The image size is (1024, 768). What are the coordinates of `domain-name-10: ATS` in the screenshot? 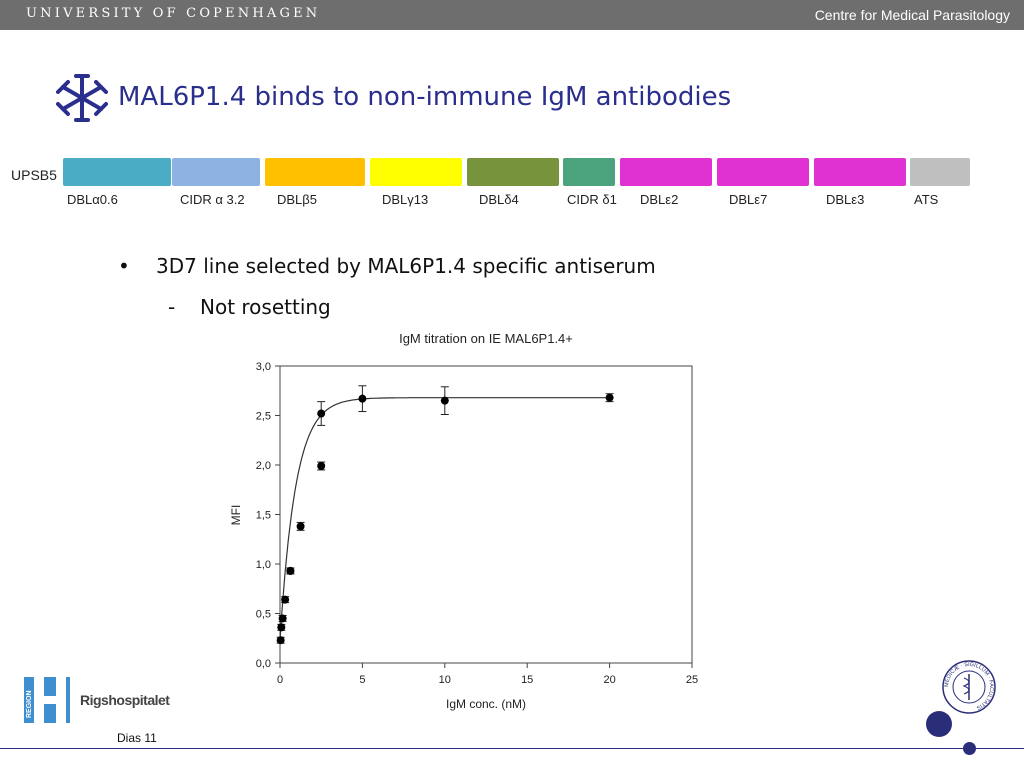 It's located at (926, 199).